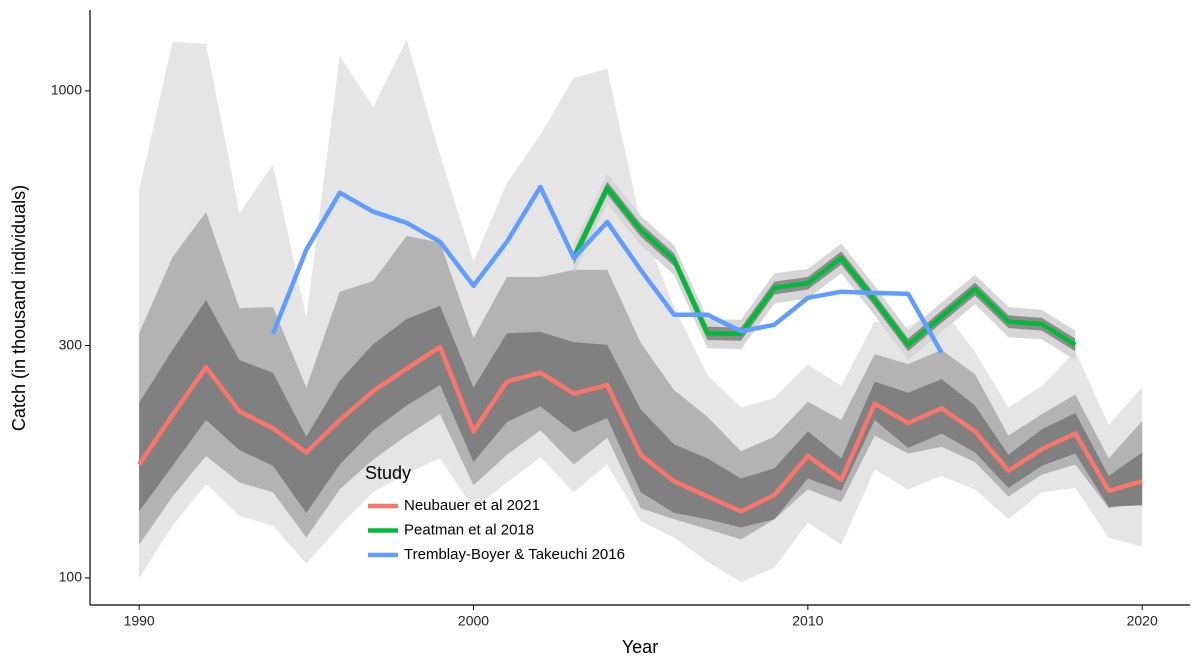  Describe the element at coordinates (514, 554) in the screenshot. I see `legend-label: Tremblay-Boyer & Takeuchi 2016` at that location.